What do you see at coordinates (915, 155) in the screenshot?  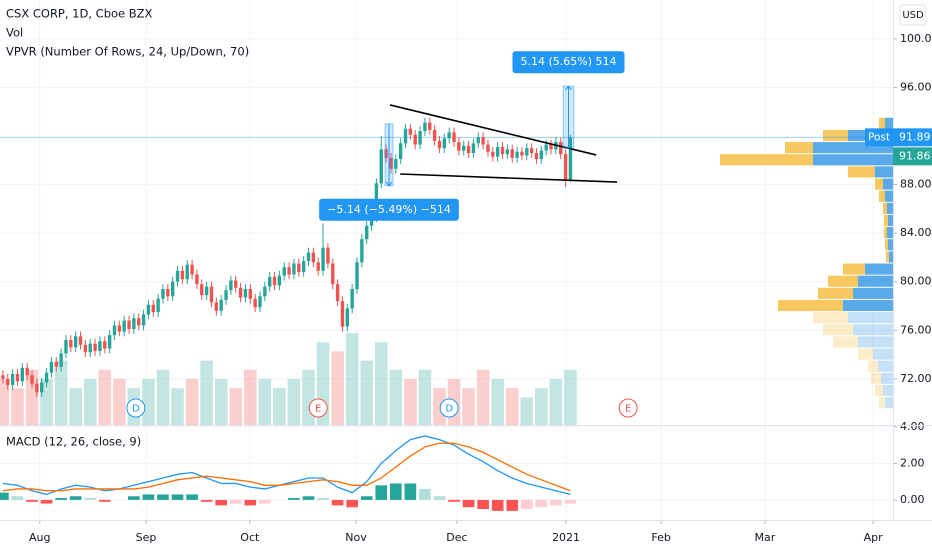 I see `post-price-label: 91.86` at bounding box center [915, 155].